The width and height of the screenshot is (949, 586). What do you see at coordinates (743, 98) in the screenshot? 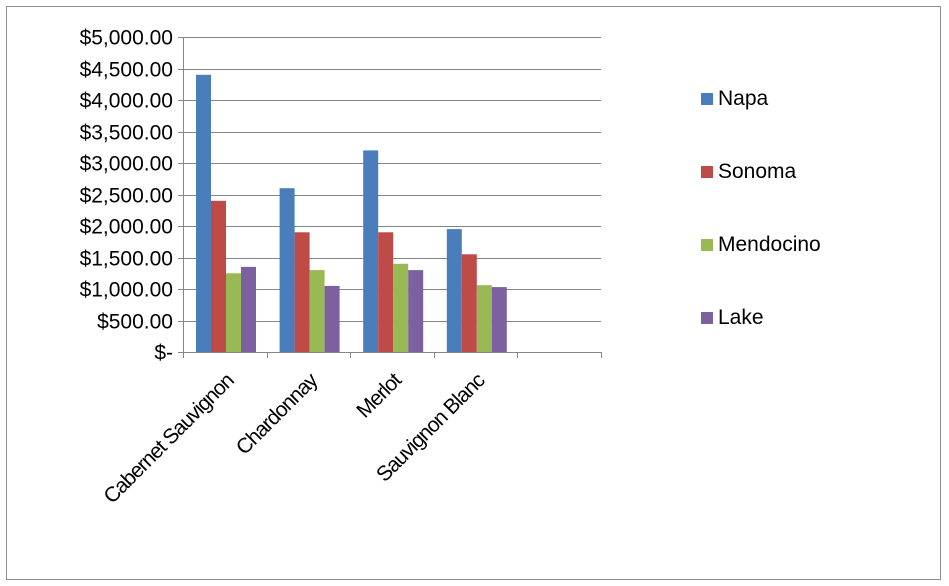
I see `legend-label: Napa` at bounding box center [743, 98].